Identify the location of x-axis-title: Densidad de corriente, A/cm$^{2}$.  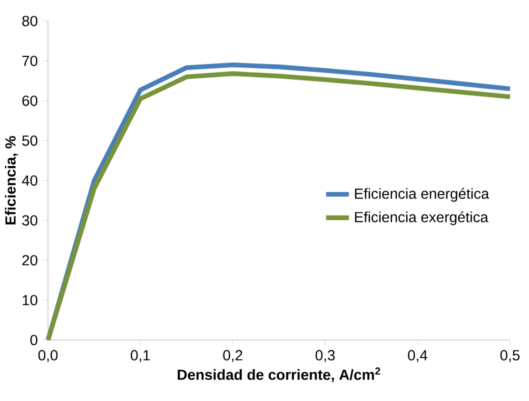
(279, 374).